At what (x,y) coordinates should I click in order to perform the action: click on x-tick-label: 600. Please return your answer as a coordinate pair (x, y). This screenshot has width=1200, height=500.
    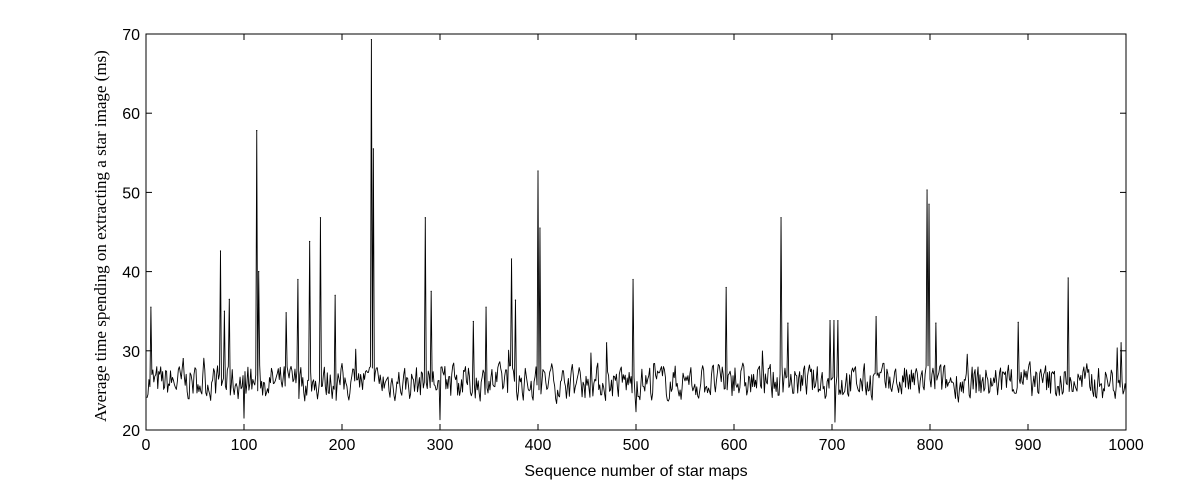
    Looking at the image, I should click on (734, 445).